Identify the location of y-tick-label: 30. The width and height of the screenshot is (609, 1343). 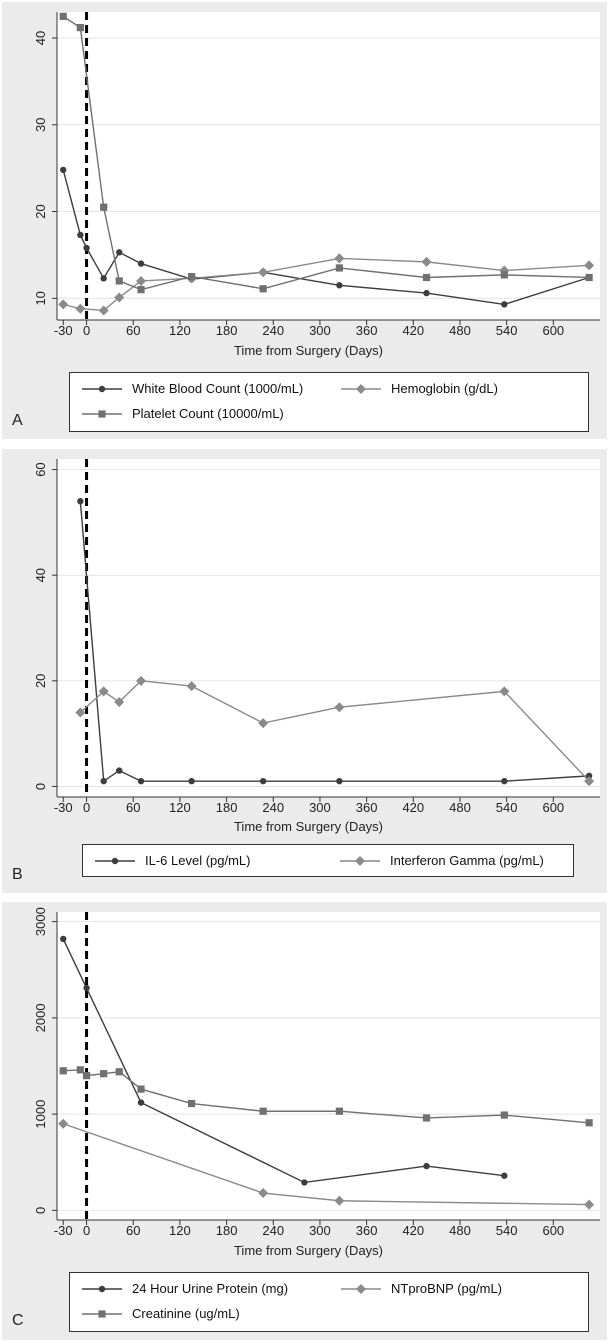
(40, 125).